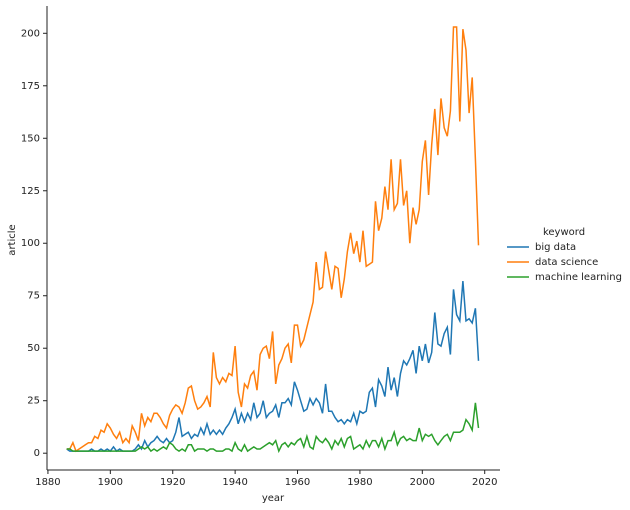 The height and width of the screenshot is (510, 630). Describe the element at coordinates (422, 482) in the screenshot. I see `x-tick-label: 2000` at that location.